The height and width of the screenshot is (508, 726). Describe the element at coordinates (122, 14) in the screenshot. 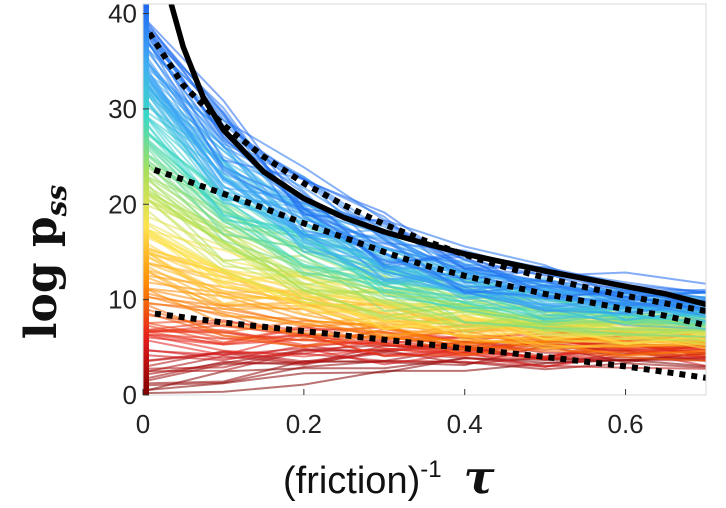

I see `y-tick-label: 40` at that location.